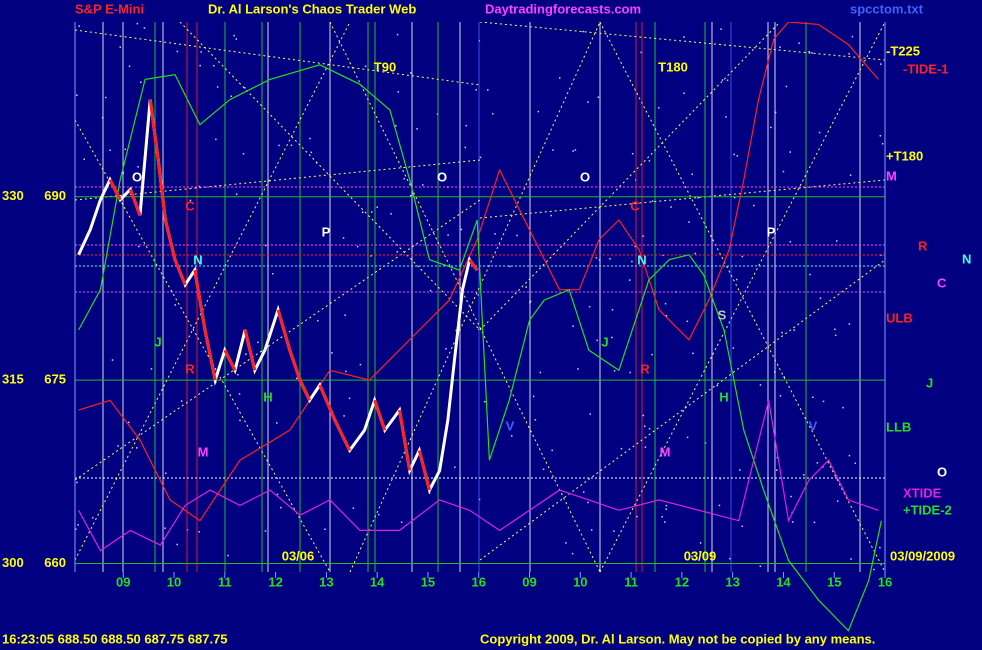  Describe the element at coordinates (267, 396) in the screenshot. I see `annotation: H` at that location.